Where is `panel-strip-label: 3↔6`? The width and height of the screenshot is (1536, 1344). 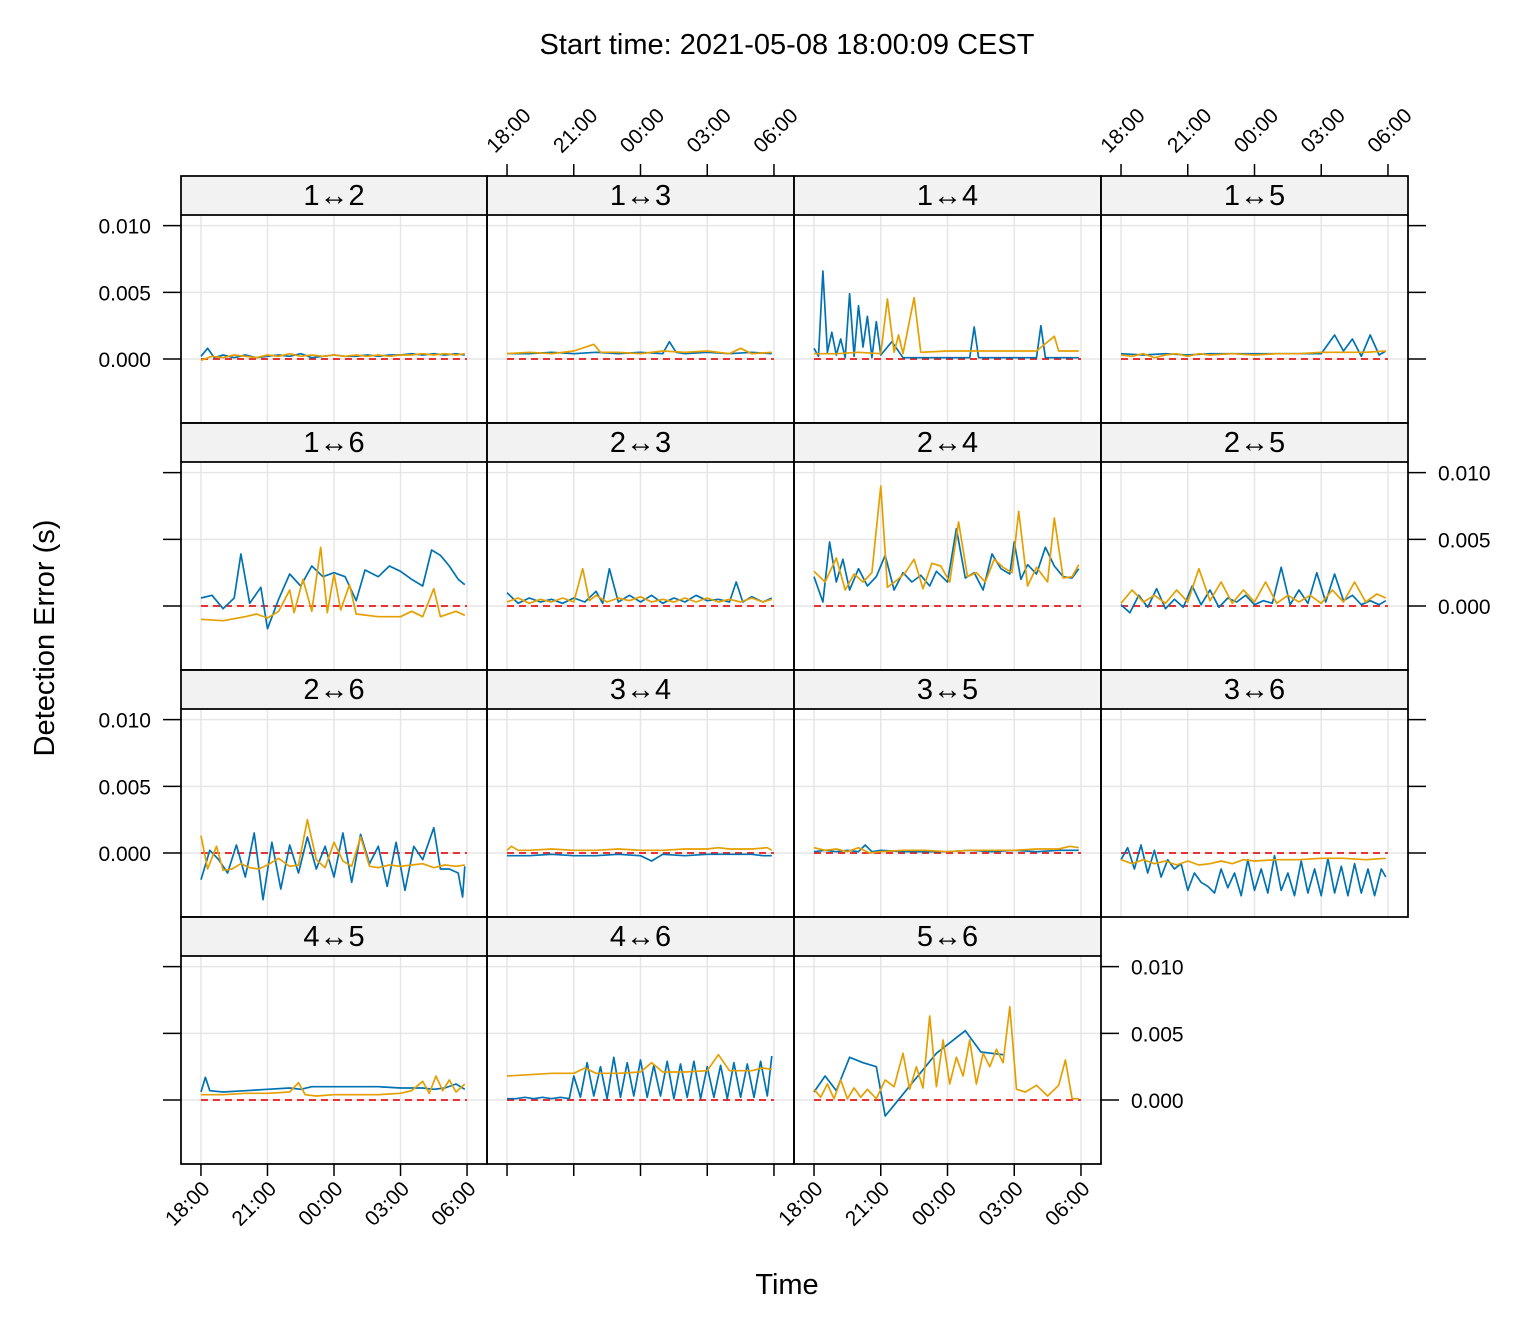 panel-strip-label: 3↔6 is located at coordinates (1254, 690).